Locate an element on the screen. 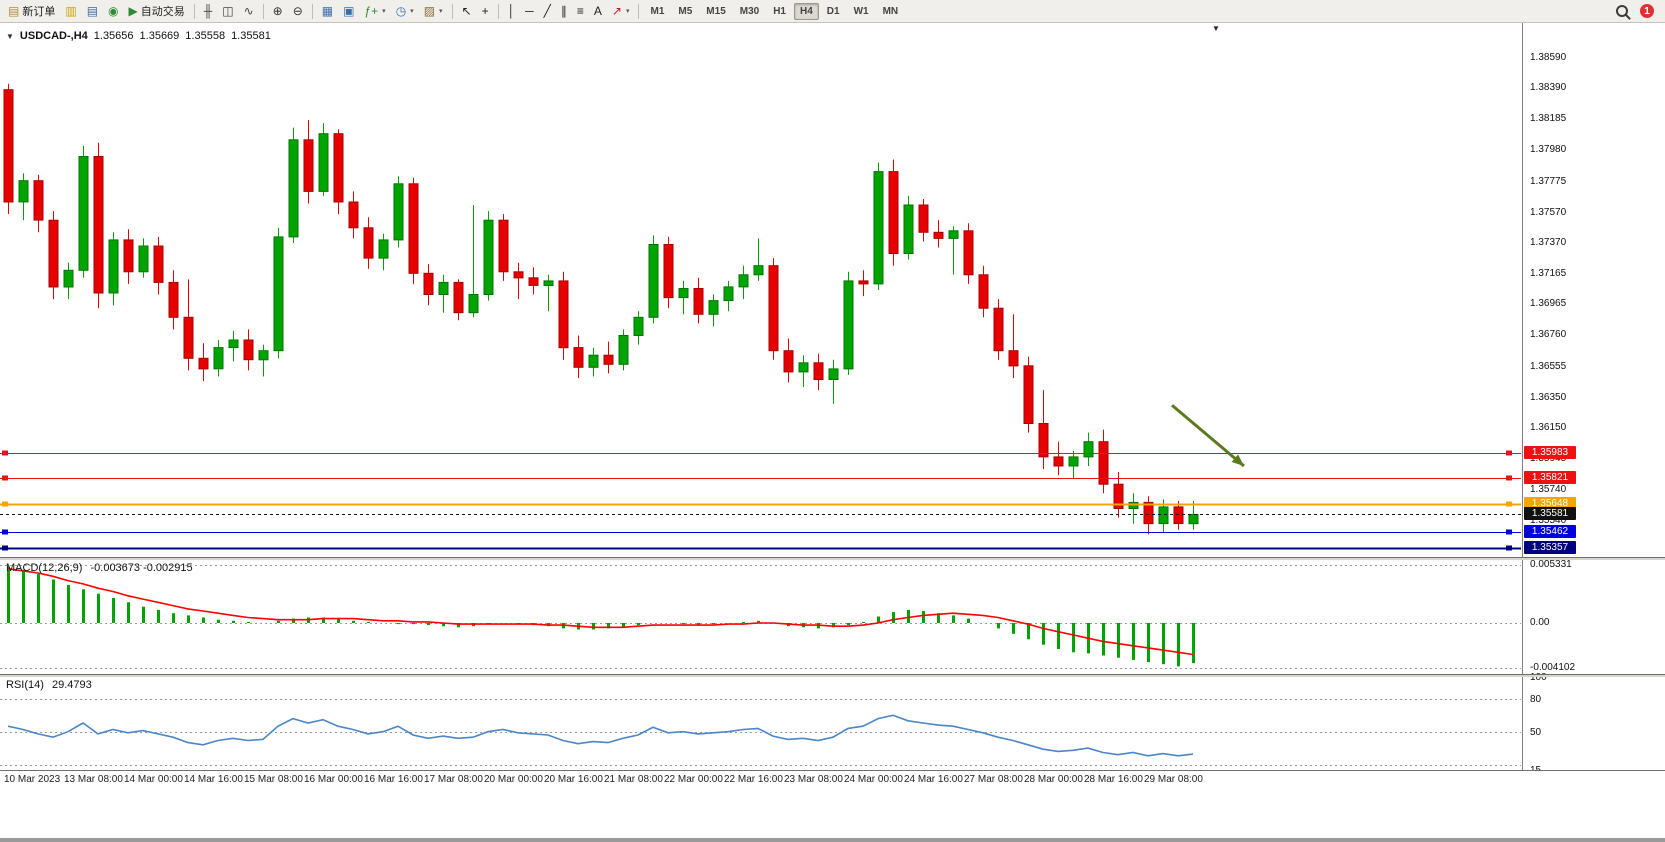 This screenshot has height=842, width=1665. clock-icon: ◷ is located at coordinates (401, 11).